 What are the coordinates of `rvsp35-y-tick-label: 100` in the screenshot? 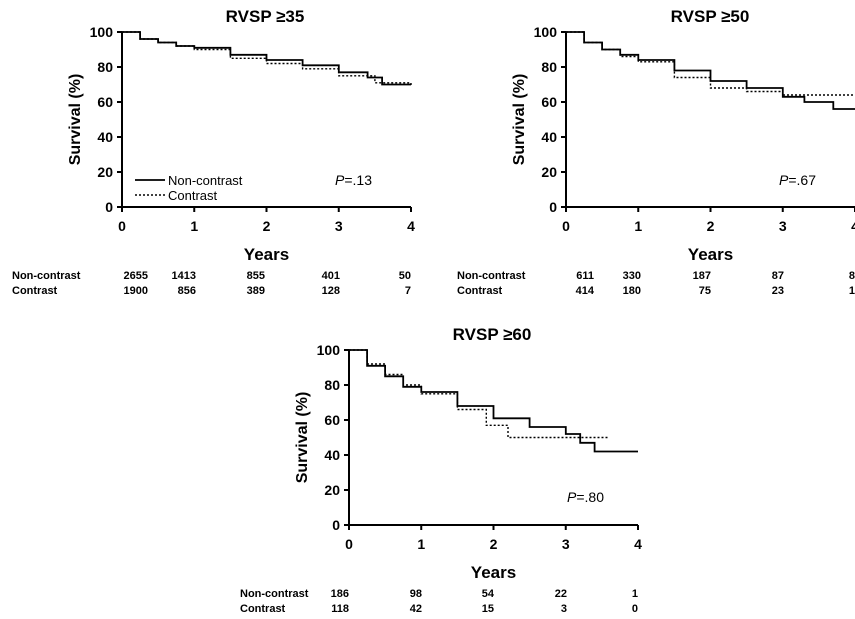 It's located at (102, 32).